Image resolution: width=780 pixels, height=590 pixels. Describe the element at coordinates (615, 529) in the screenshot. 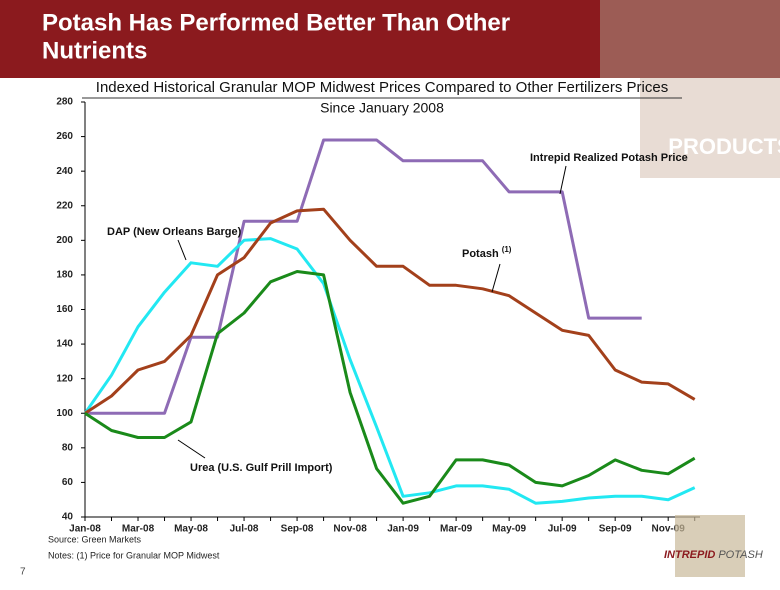

I see `x-tick-label: Sep-09` at that location.